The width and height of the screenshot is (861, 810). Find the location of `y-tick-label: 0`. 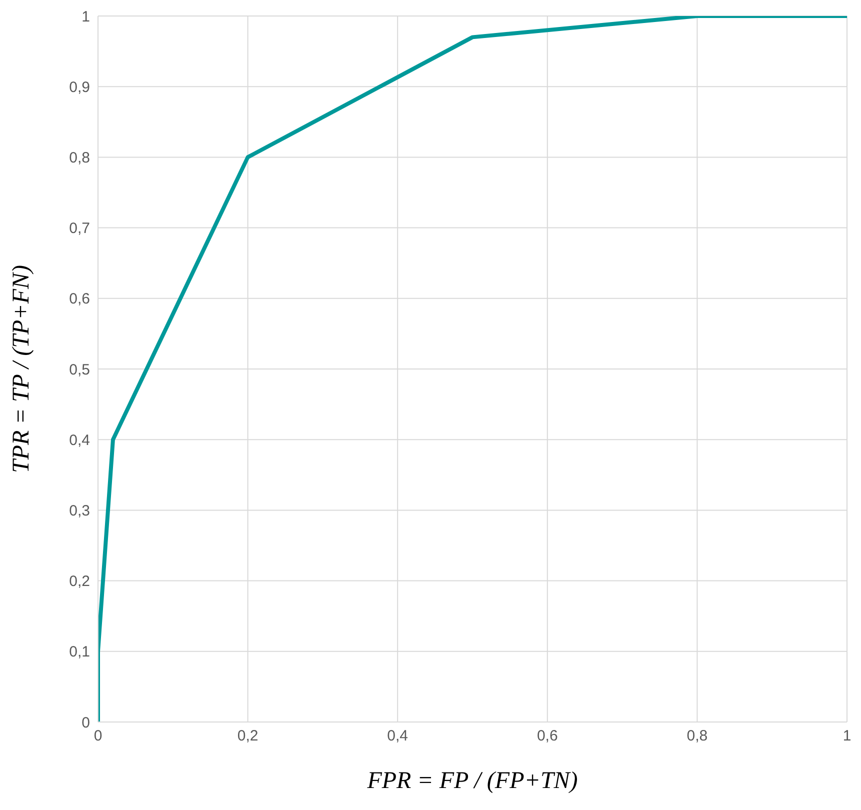

y-tick-label: 0 is located at coordinates (86, 723).